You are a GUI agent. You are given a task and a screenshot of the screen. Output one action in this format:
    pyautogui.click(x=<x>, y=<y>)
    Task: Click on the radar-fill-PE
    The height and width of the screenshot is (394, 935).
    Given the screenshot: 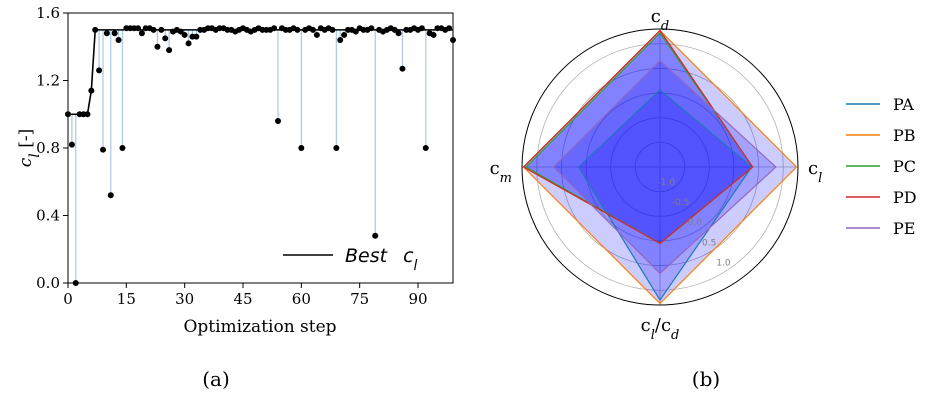 What is the action you would take?
    pyautogui.click(x=664, y=167)
    